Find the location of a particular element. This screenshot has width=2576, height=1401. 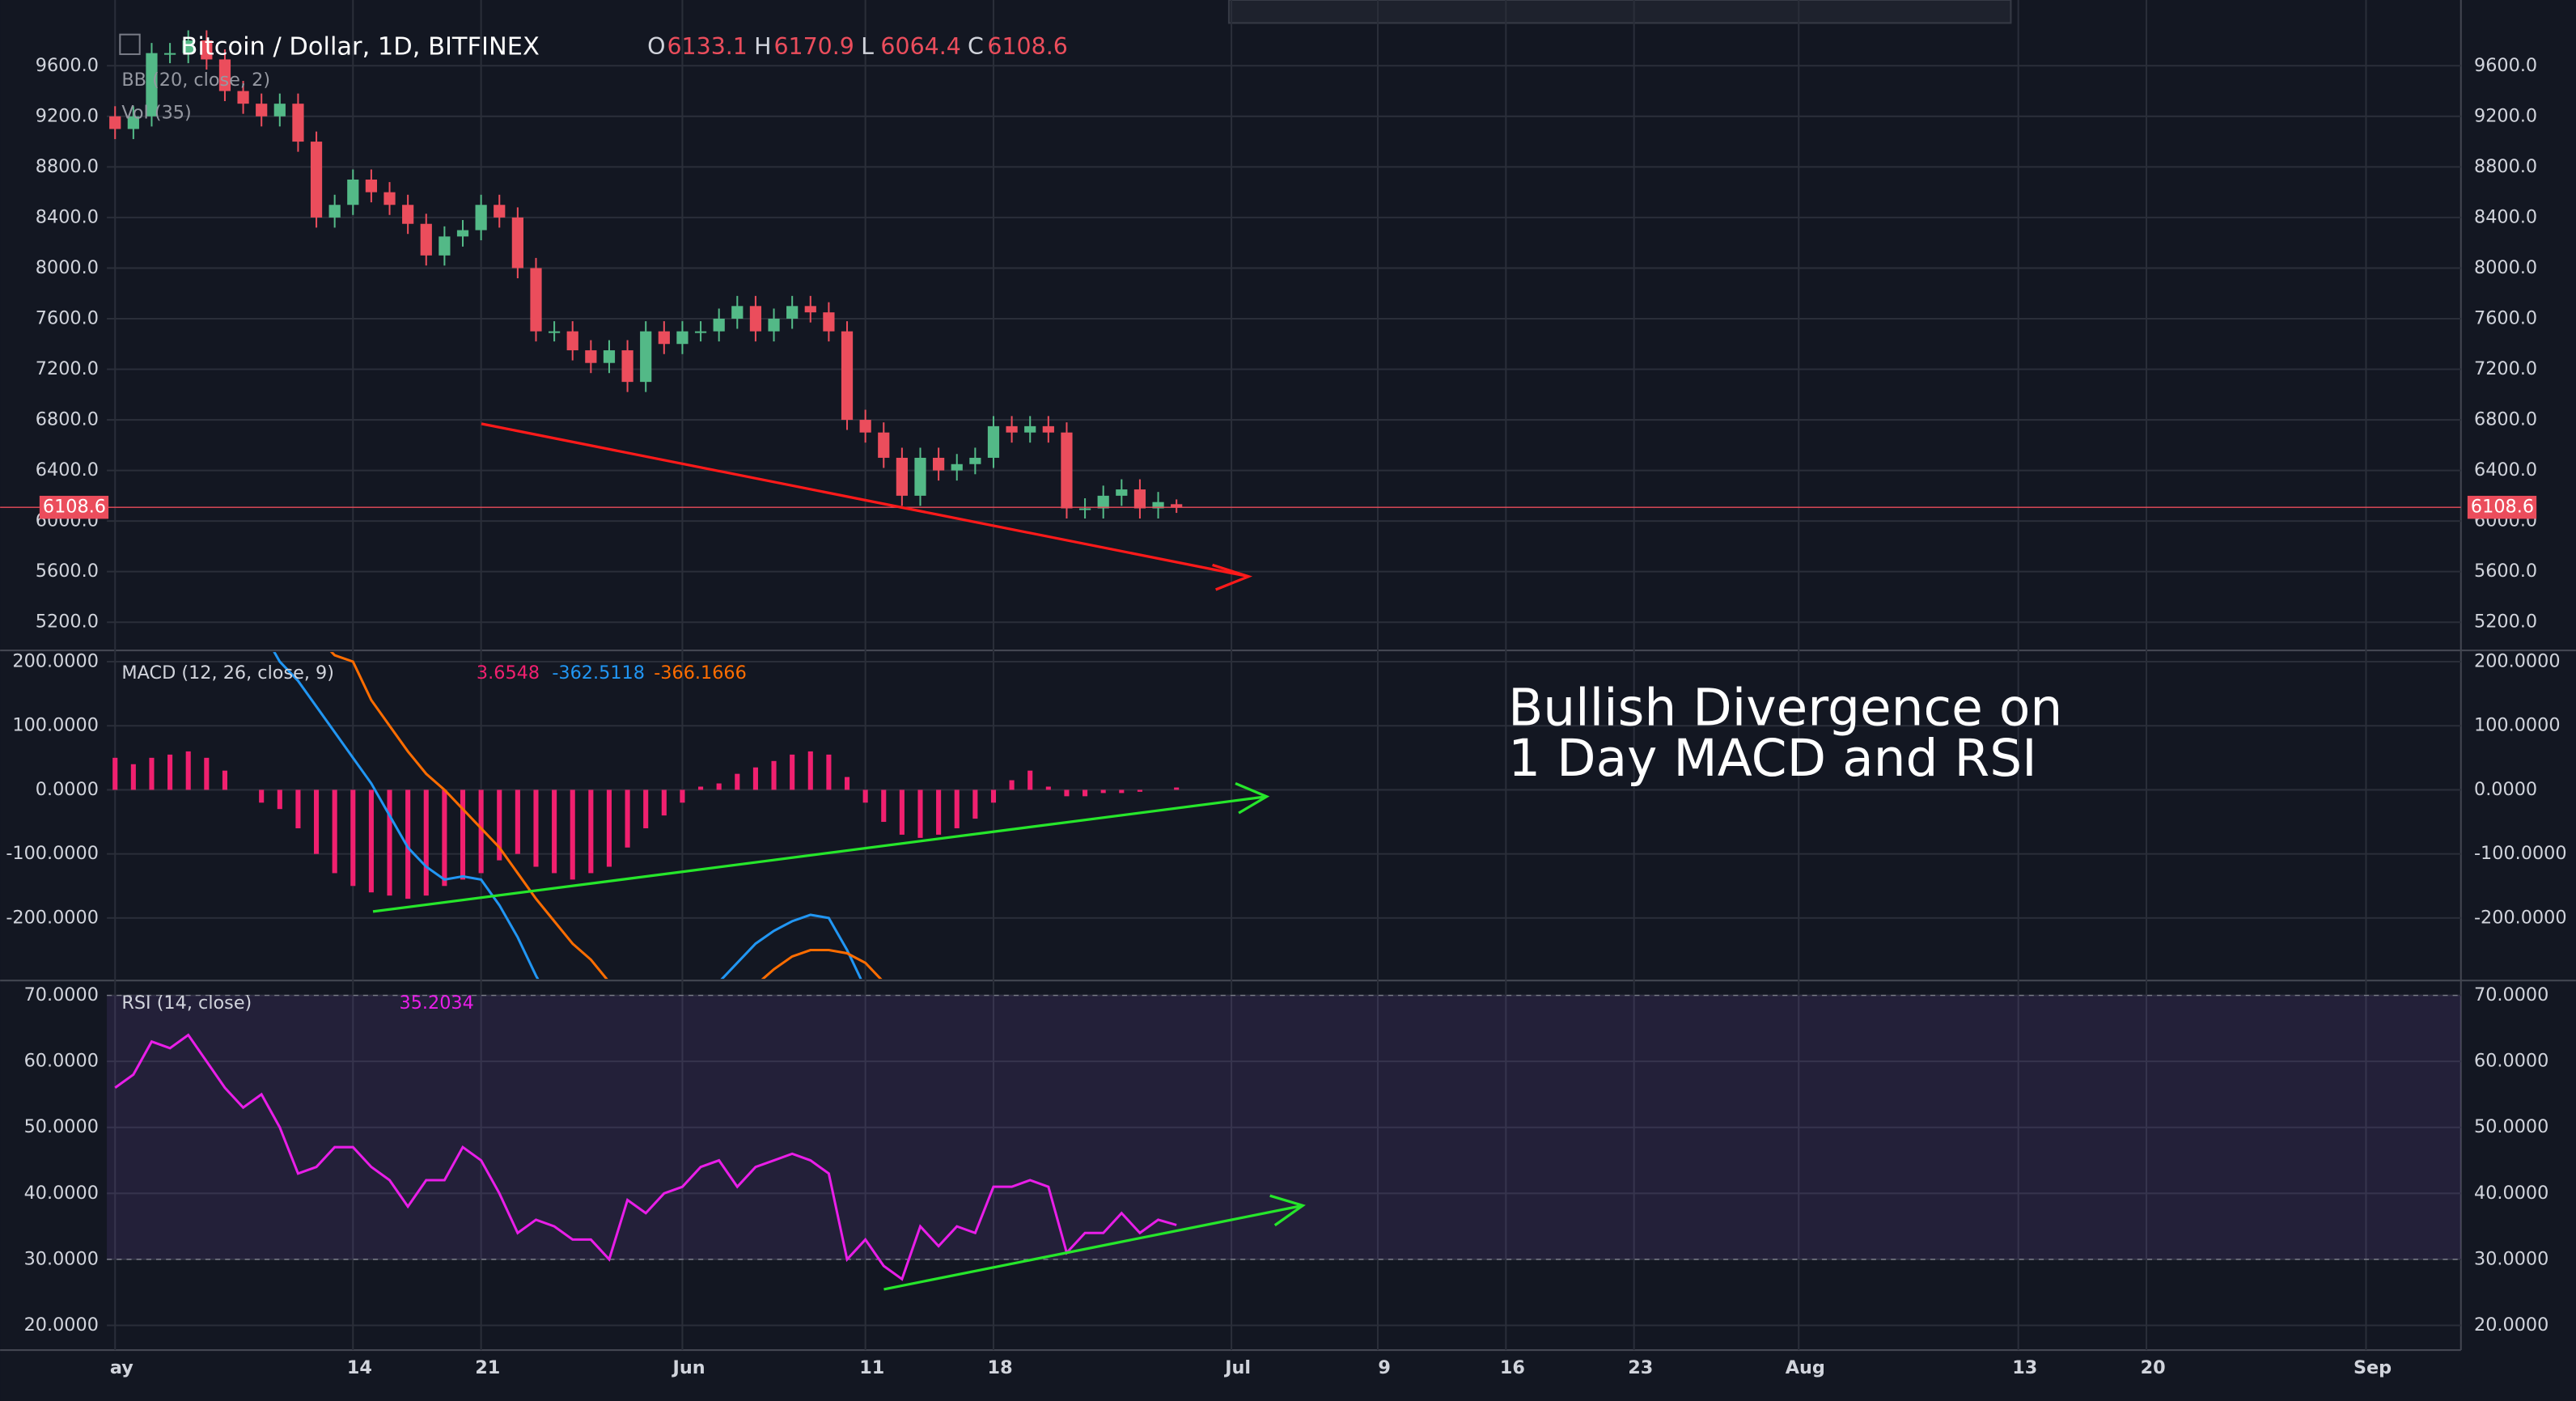

ohlc-value: 6170.9 is located at coordinates (813, 46).